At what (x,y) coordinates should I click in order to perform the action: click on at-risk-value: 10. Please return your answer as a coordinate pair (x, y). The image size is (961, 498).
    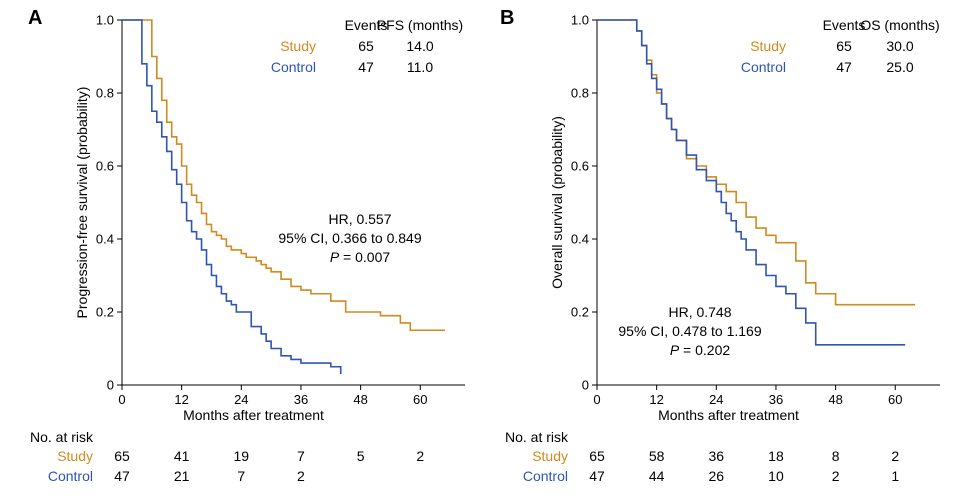
    Looking at the image, I should click on (776, 476).